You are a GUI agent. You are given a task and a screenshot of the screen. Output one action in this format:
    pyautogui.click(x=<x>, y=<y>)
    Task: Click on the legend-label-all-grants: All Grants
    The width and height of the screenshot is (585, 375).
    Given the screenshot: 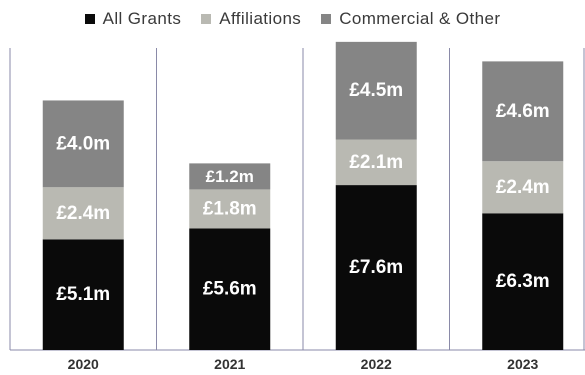 What is the action you would take?
    pyautogui.click(x=142, y=18)
    